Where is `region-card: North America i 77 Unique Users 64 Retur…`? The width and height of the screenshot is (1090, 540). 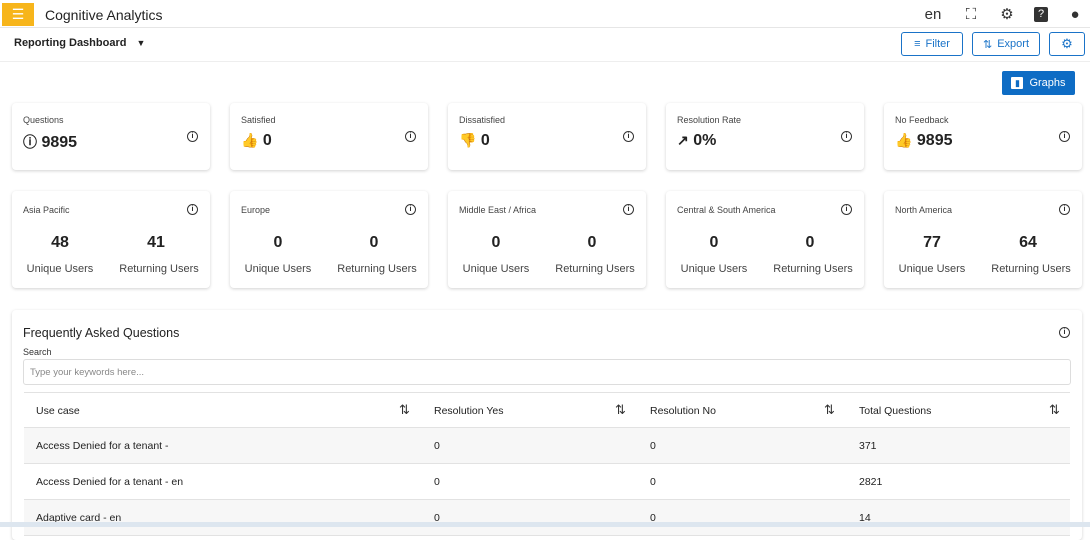 region-card: North America i 77 Unique Users 64 Retur… is located at coordinates (983, 239).